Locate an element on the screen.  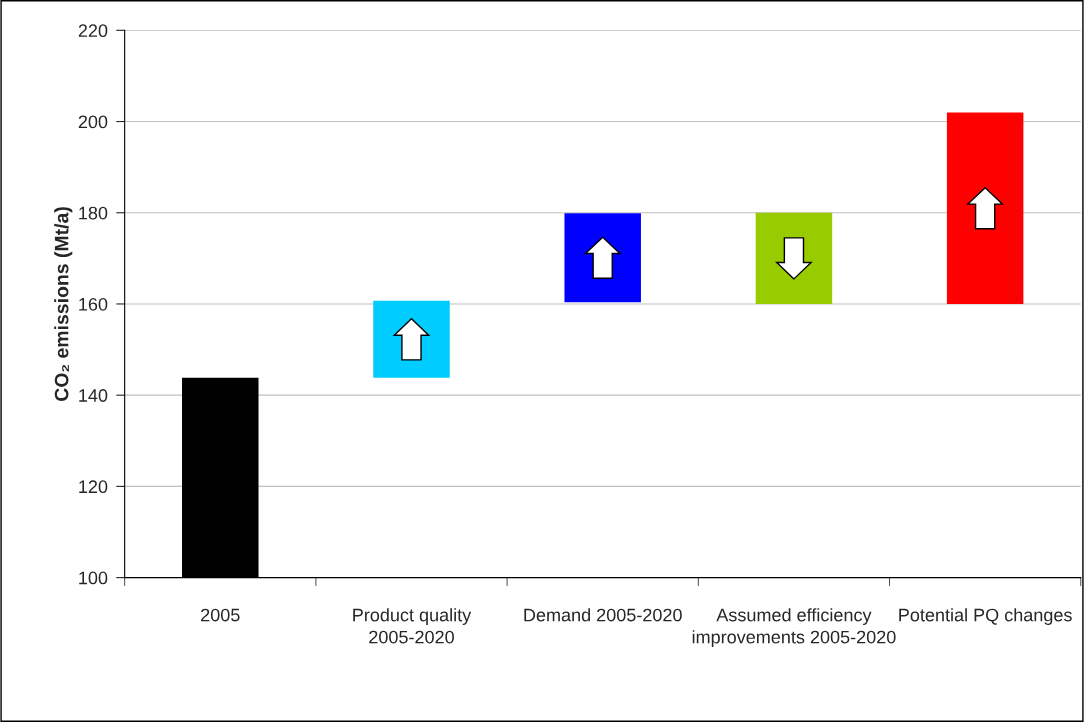
y-tick-label: 120 is located at coordinates (93, 487).